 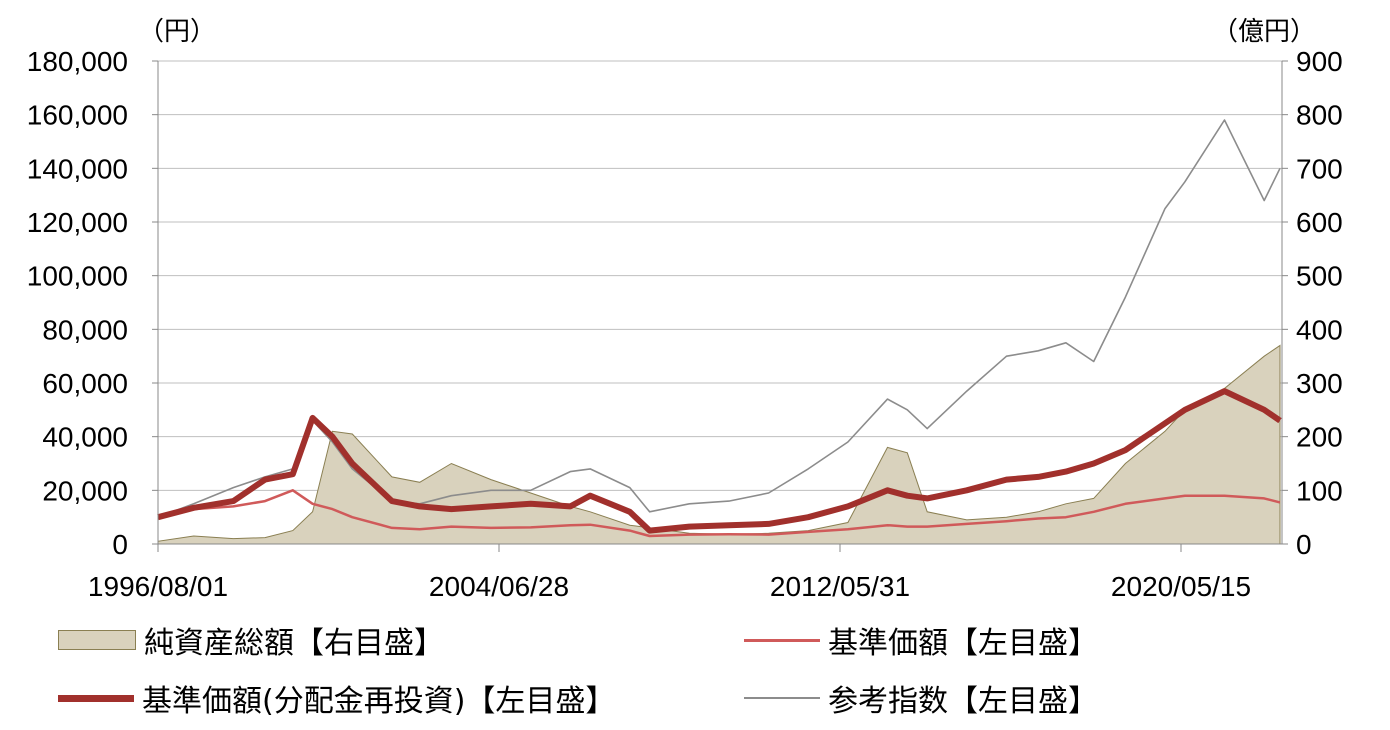 What do you see at coordinates (1264, 32) in the screenshot?
I see `right-axis-unit: （億円）` at bounding box center [1264, 32].